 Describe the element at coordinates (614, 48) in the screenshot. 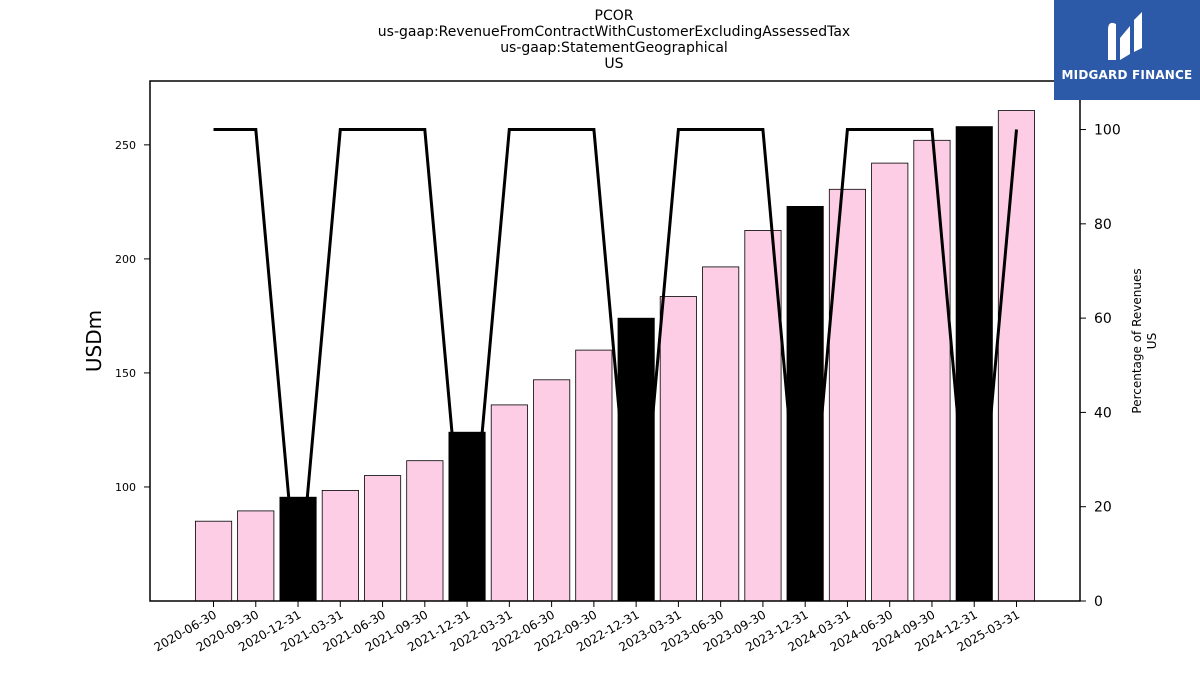

I see `title-line-3: us-gaap:StatementGeographical` at that location.